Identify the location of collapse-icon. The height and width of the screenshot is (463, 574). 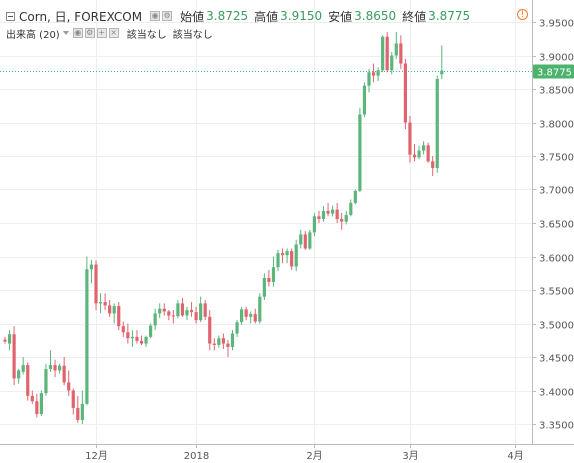
(10, 16).